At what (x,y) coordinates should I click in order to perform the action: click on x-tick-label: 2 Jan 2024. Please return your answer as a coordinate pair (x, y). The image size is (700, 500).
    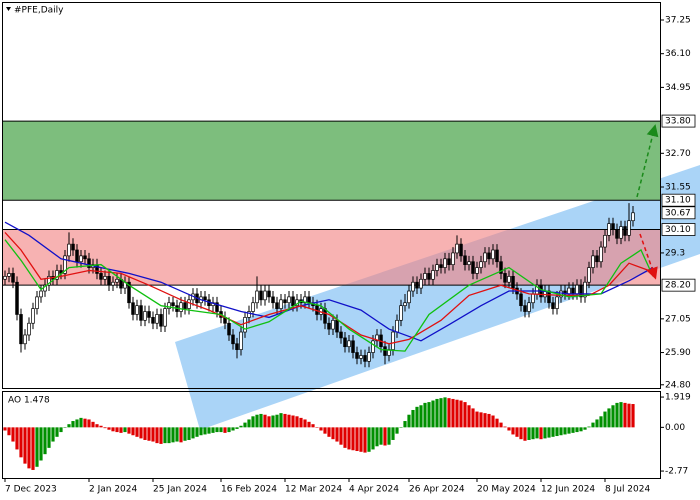
    Looking at the image, I should click on (113, 490).